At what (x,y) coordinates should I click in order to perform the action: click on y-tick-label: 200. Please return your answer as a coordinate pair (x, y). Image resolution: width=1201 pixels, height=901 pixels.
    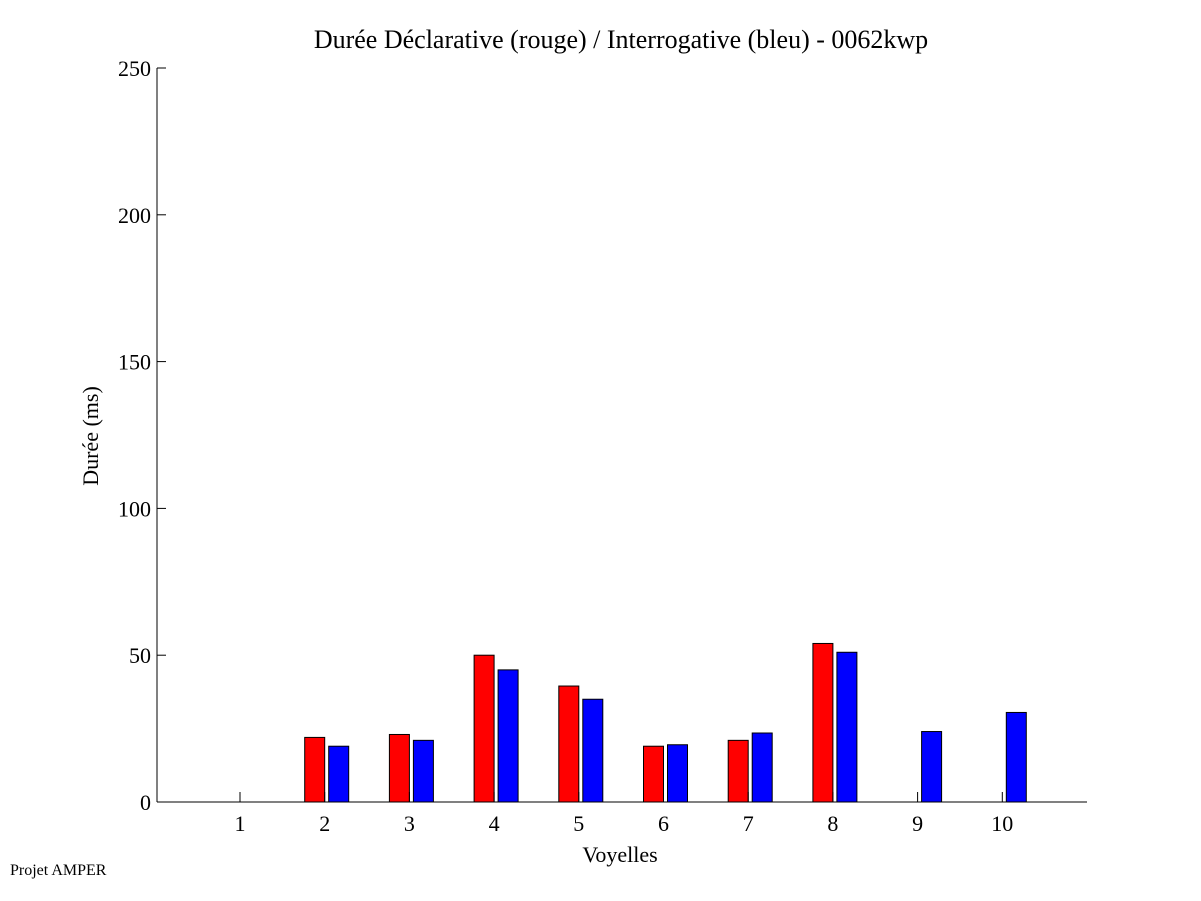
    Looking at the image, I should click on (134, 215).